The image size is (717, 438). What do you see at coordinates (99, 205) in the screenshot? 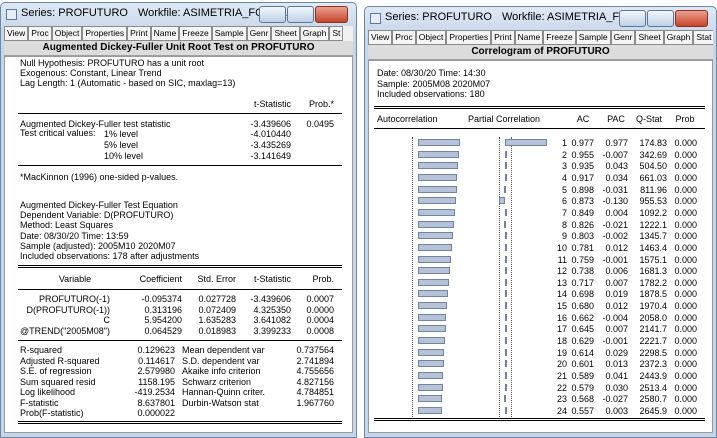
I see `equation-info: Augmented Dickey-Fuller Test Equation` at bounding box center [99, 205].